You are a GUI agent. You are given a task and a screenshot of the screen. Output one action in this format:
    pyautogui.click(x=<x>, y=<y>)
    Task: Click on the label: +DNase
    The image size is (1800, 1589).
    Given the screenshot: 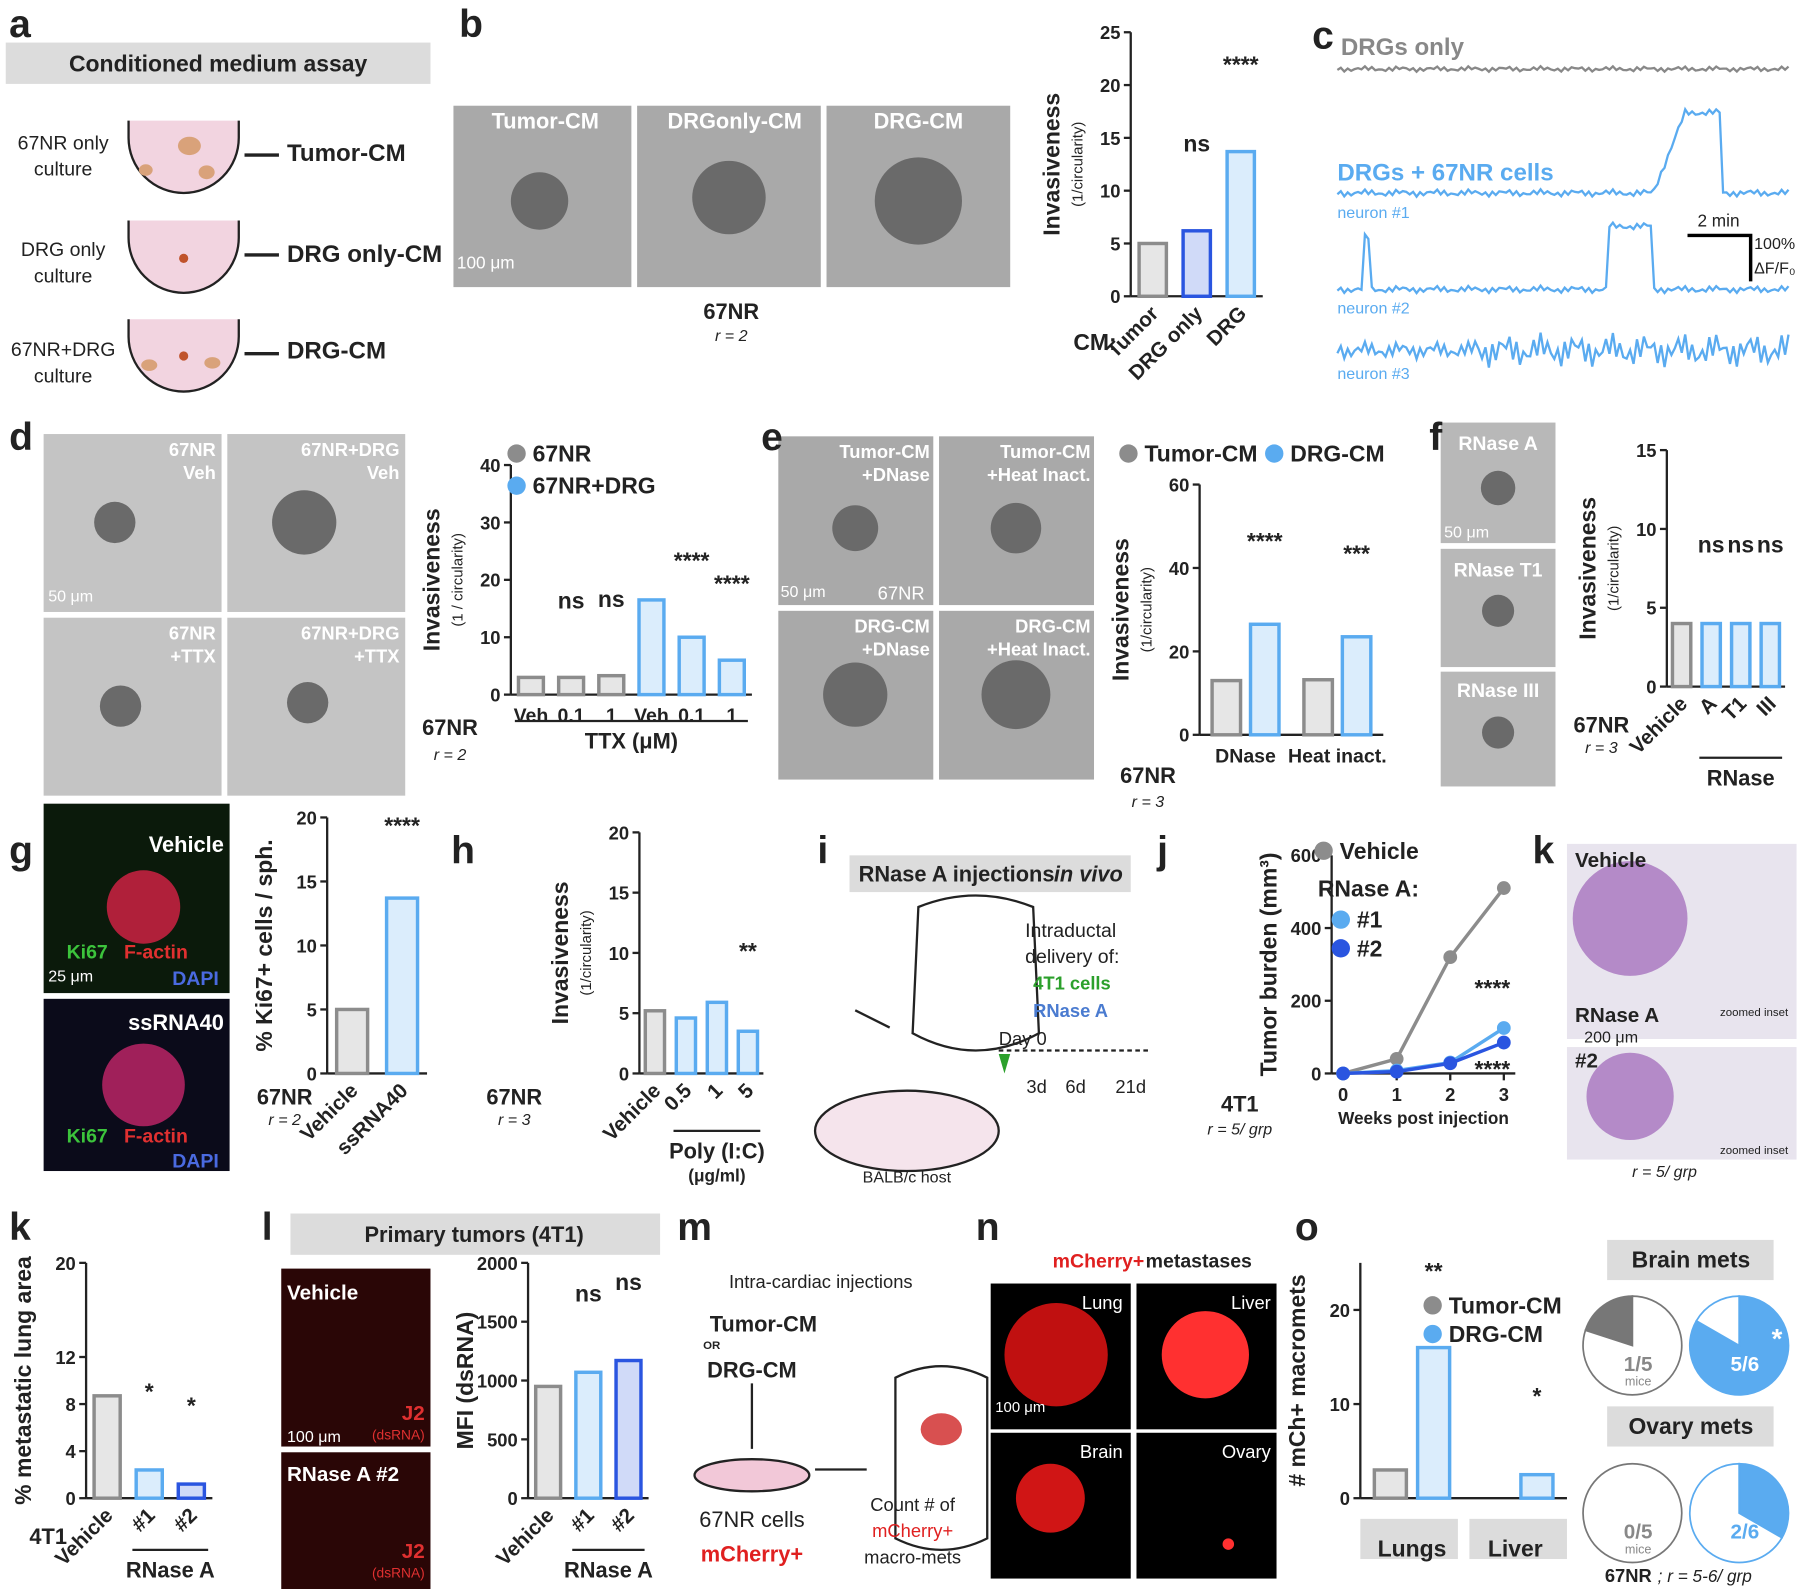 What is the action you would take?
    pyautogui.click(x=896, y=474)
    